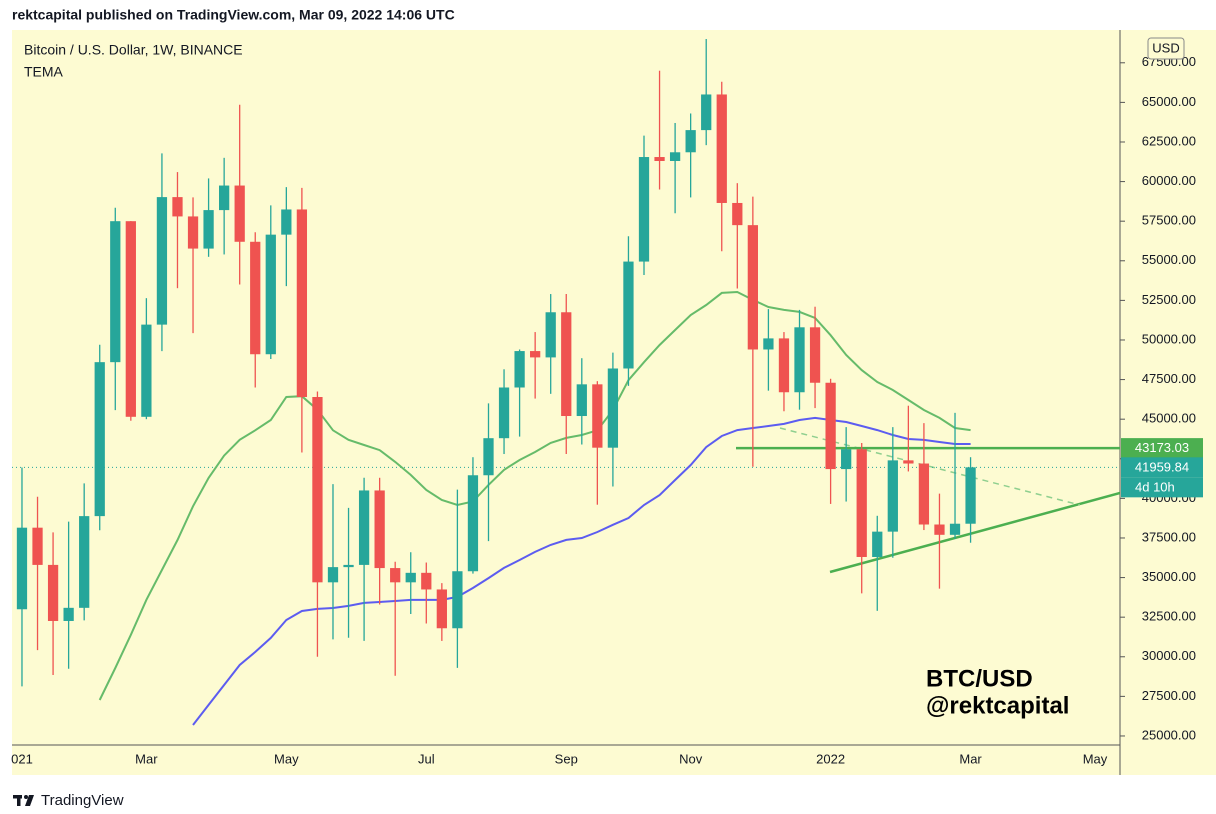 This screenshot has width=1216, height=814. Describe the element at coordinates (1169, 536) in the screenshot. I see `y-tick-label: 37500.00` at that location.